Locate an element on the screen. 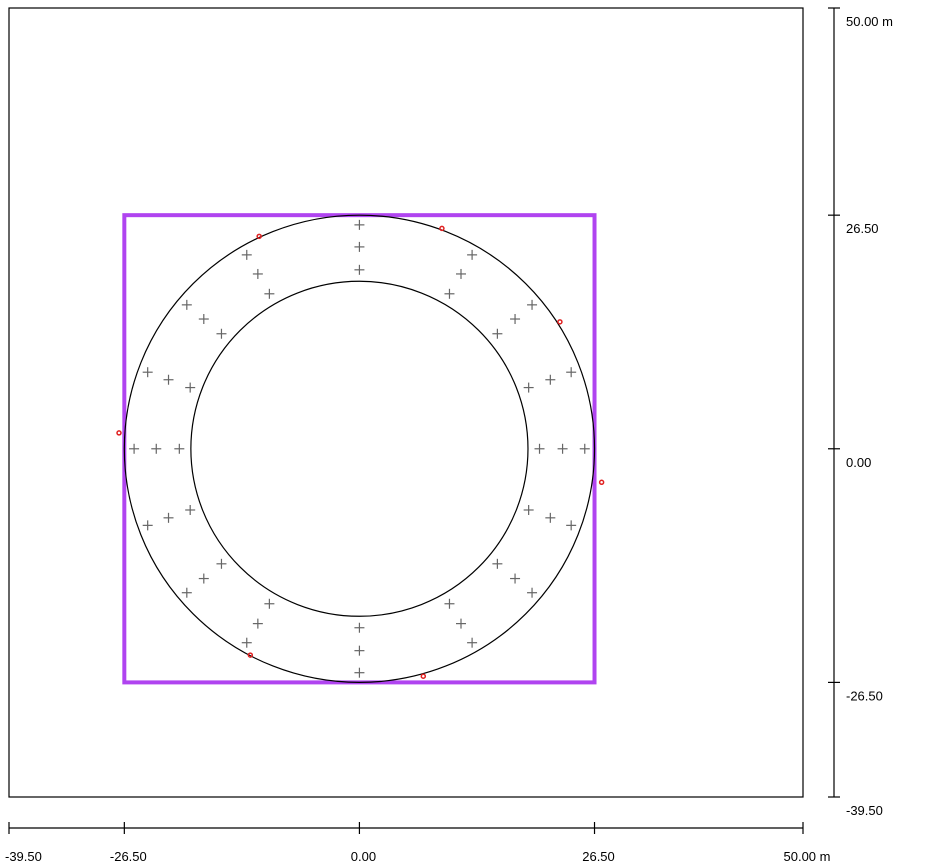  x-tick-label: 0.00 is located at coordinates (363, 856).